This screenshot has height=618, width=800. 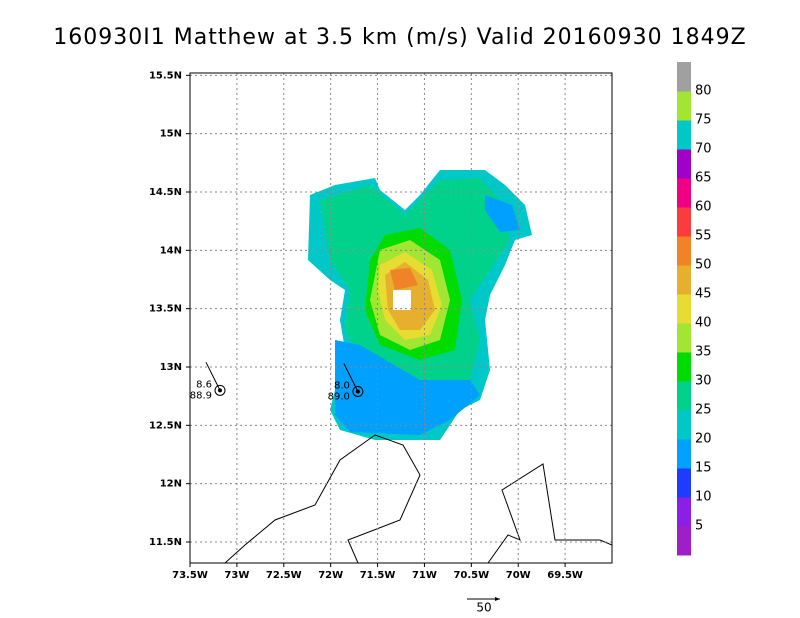 I want to click on y-tick-label: 13.5N, so click(x=165, y=309).